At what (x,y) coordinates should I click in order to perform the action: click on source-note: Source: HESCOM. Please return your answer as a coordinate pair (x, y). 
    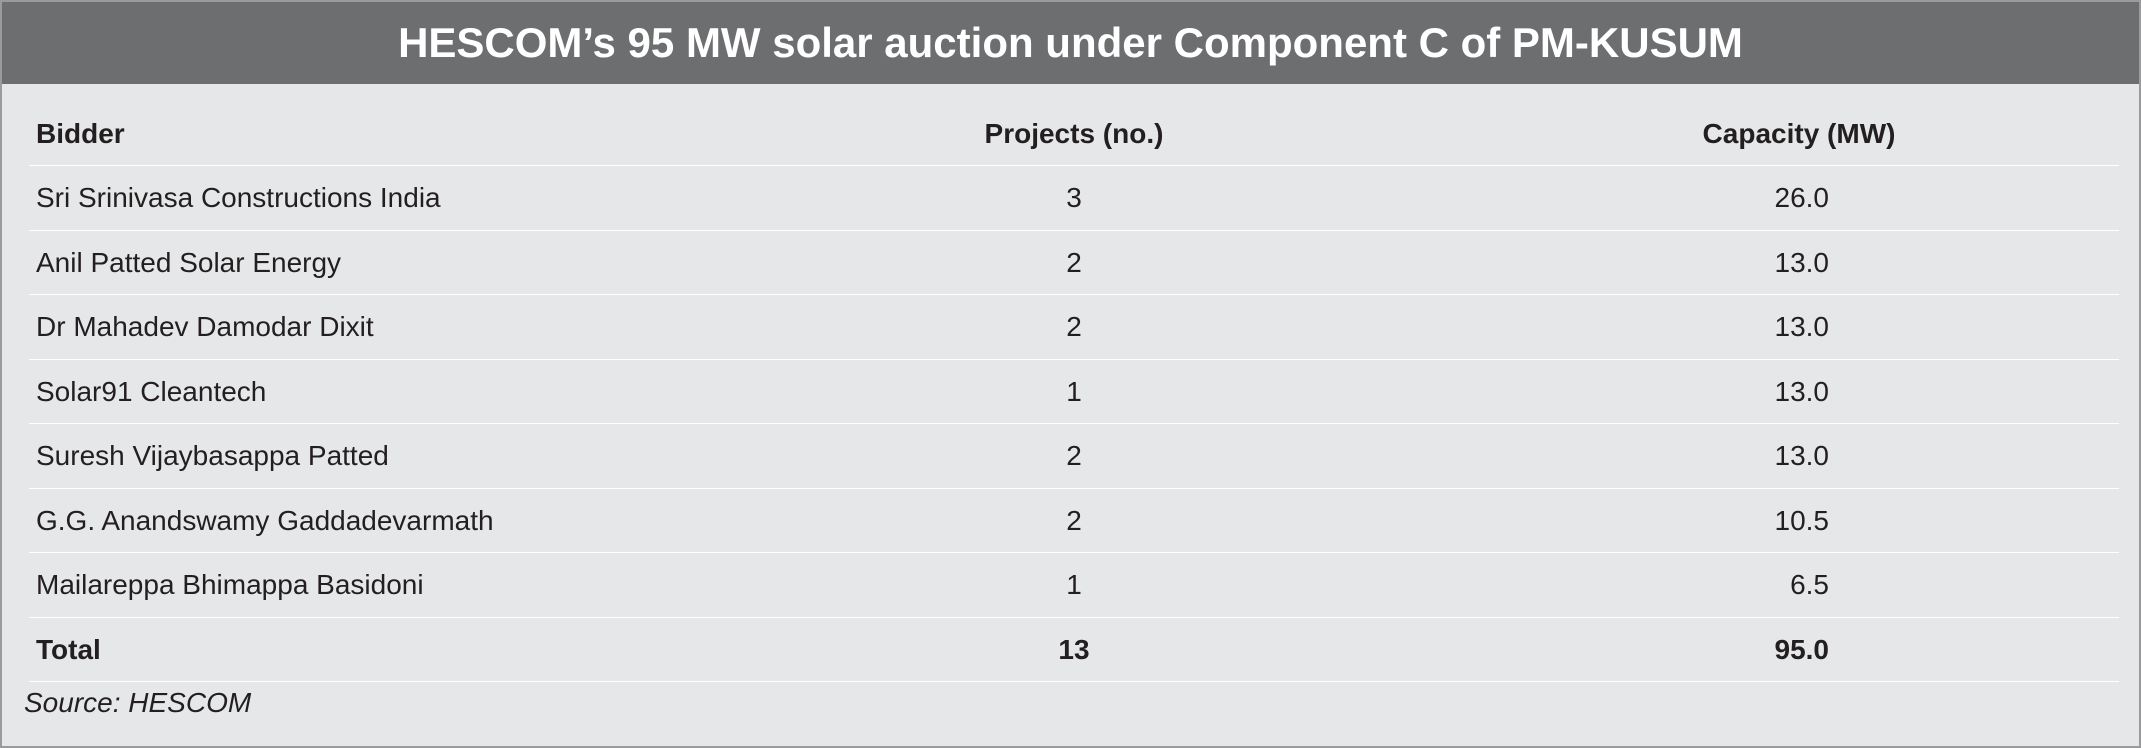
    Looking at the image, I should click on (138, 702).